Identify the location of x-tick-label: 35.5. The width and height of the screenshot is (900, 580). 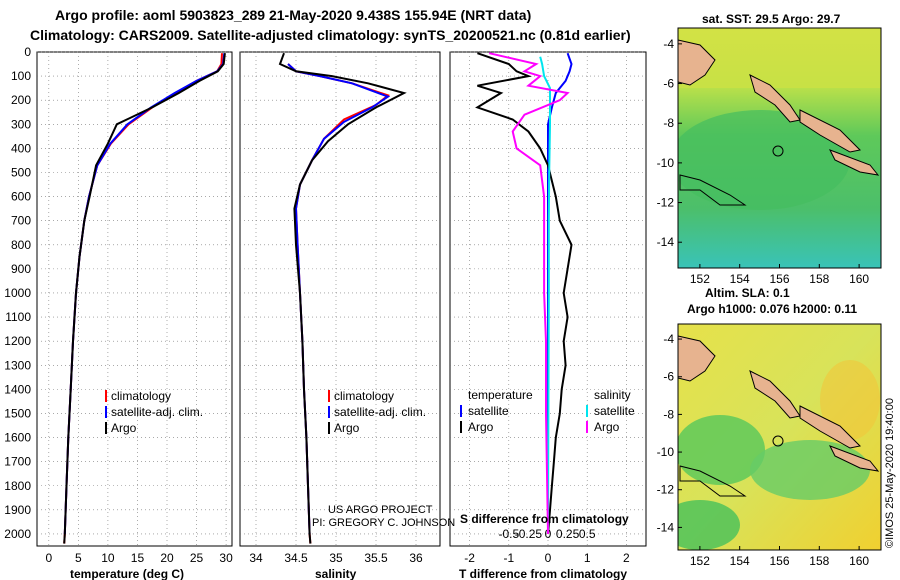
(376, 558).